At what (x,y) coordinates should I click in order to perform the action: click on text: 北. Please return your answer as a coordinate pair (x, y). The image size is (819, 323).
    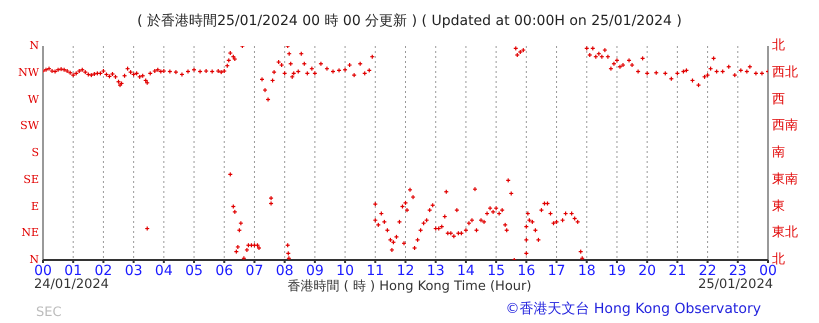
    Looking at the image, I should click on (778, 46).